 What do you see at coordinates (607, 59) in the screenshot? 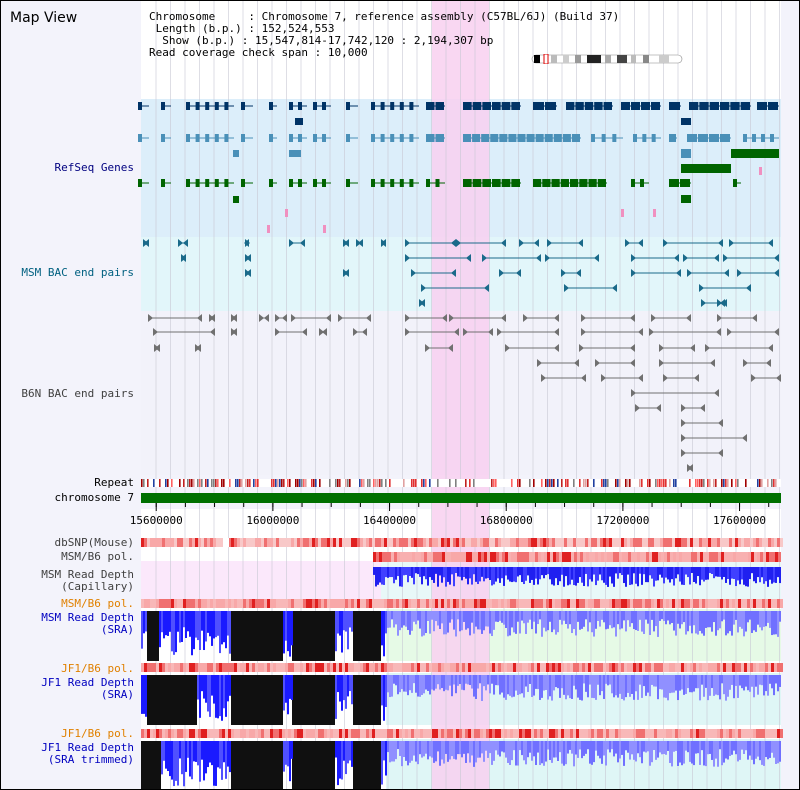
I see `chromosome-ideogram` at bounding box center [607, 59].